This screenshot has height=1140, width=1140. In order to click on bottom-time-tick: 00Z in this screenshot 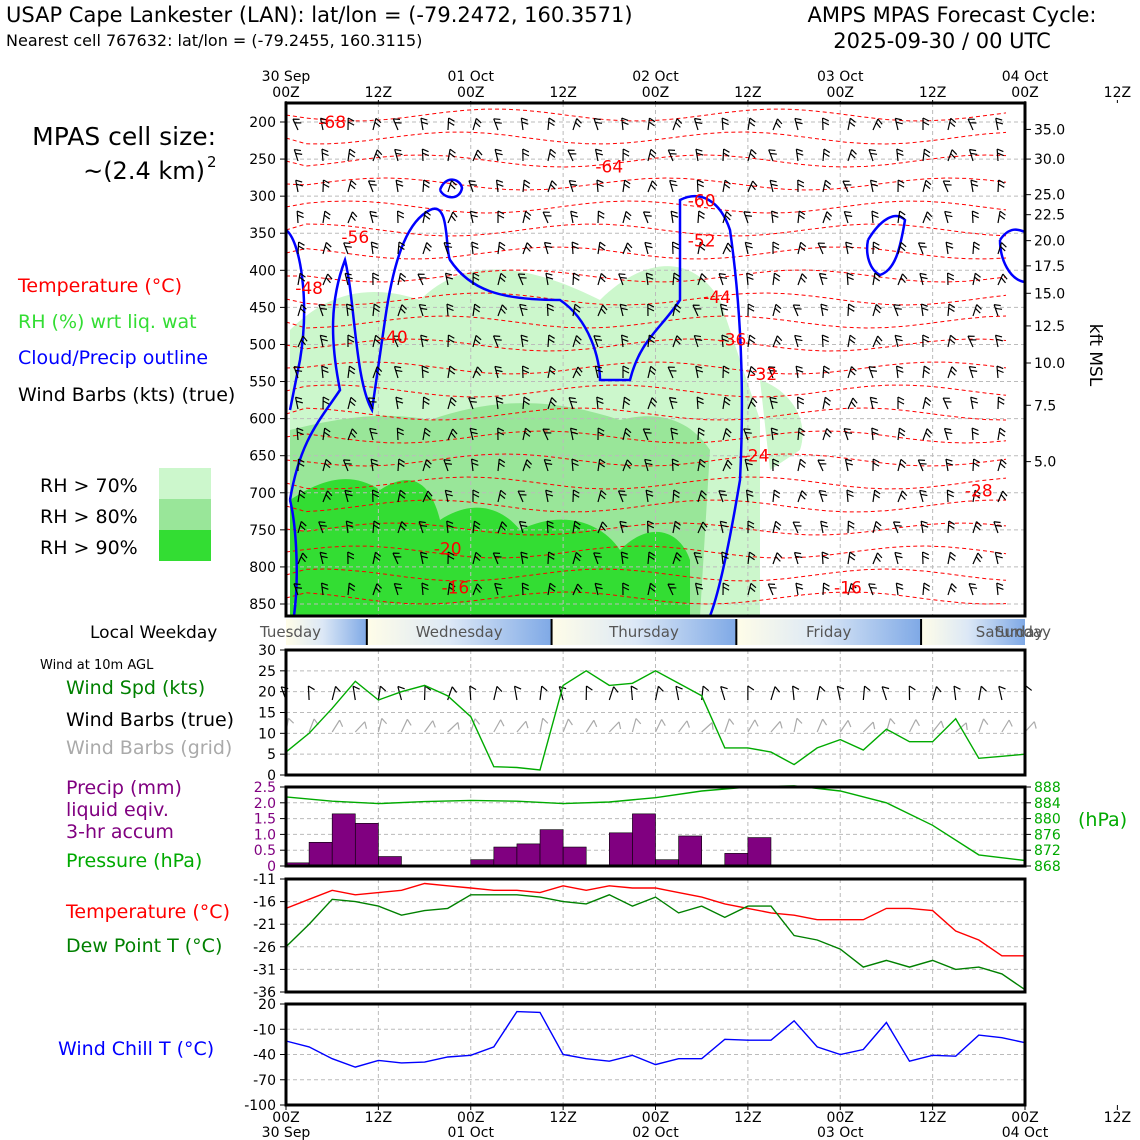, I will do `click(655, 1118)`.